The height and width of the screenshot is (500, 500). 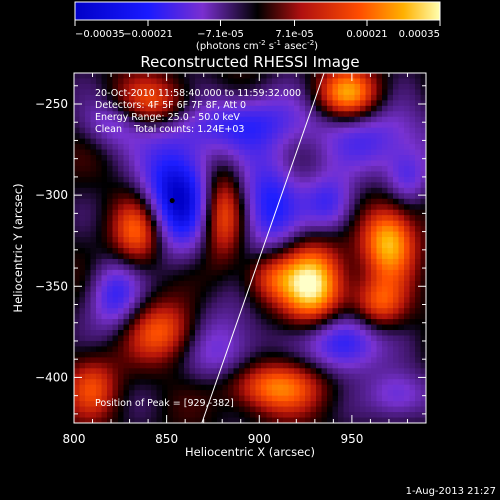 I want to click on x-axis-title: Heliocentric X (arcsec), so click(x=250, y=452).